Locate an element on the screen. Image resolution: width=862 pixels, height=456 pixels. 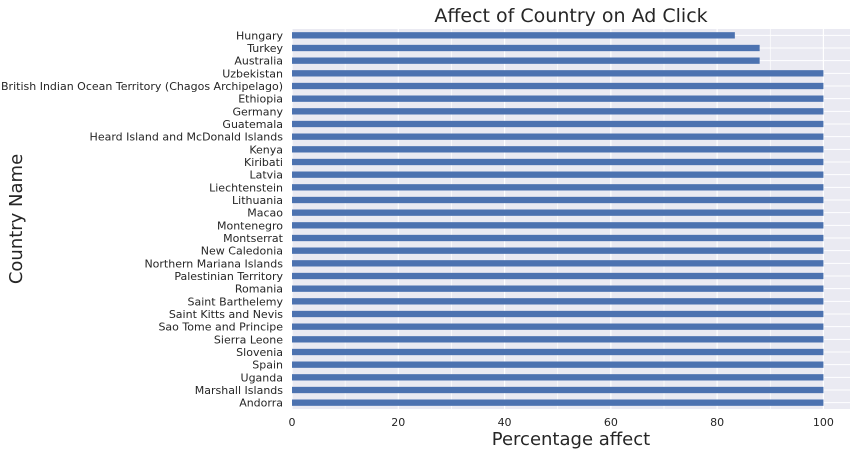
y-tick-label: Slovenia is located at coordinates (259, 352).